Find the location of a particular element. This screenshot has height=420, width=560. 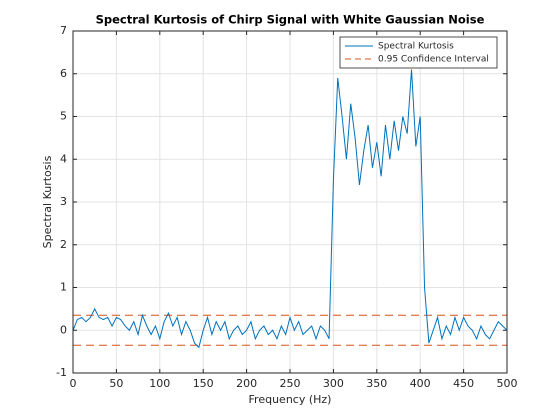

y-axis-label: Spectral Kurtosis is located at coordinates (47, 201).